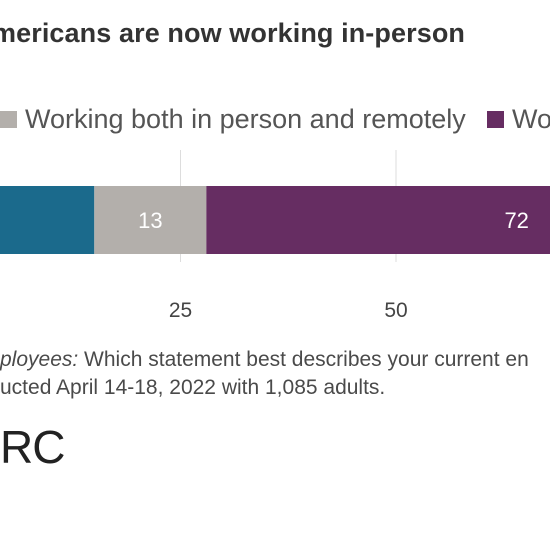  What do you see at coordinates (180, 310) in the screenshot?
I see `x-tick-label-25: 25` at bounding box center [180, 310].